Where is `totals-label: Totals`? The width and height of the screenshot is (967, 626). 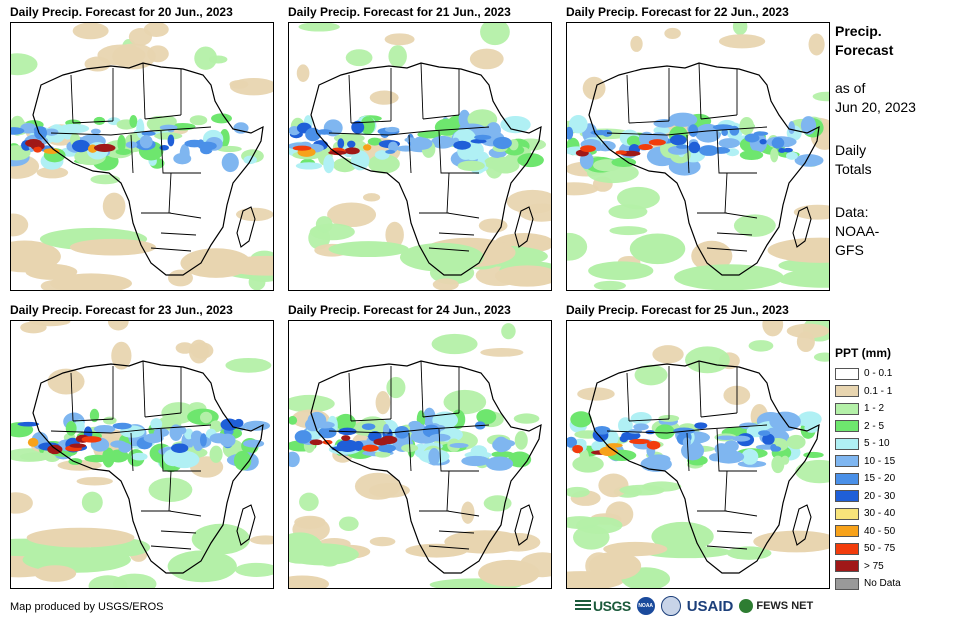
totals-label: Totals is located at coordinates (853, 169).